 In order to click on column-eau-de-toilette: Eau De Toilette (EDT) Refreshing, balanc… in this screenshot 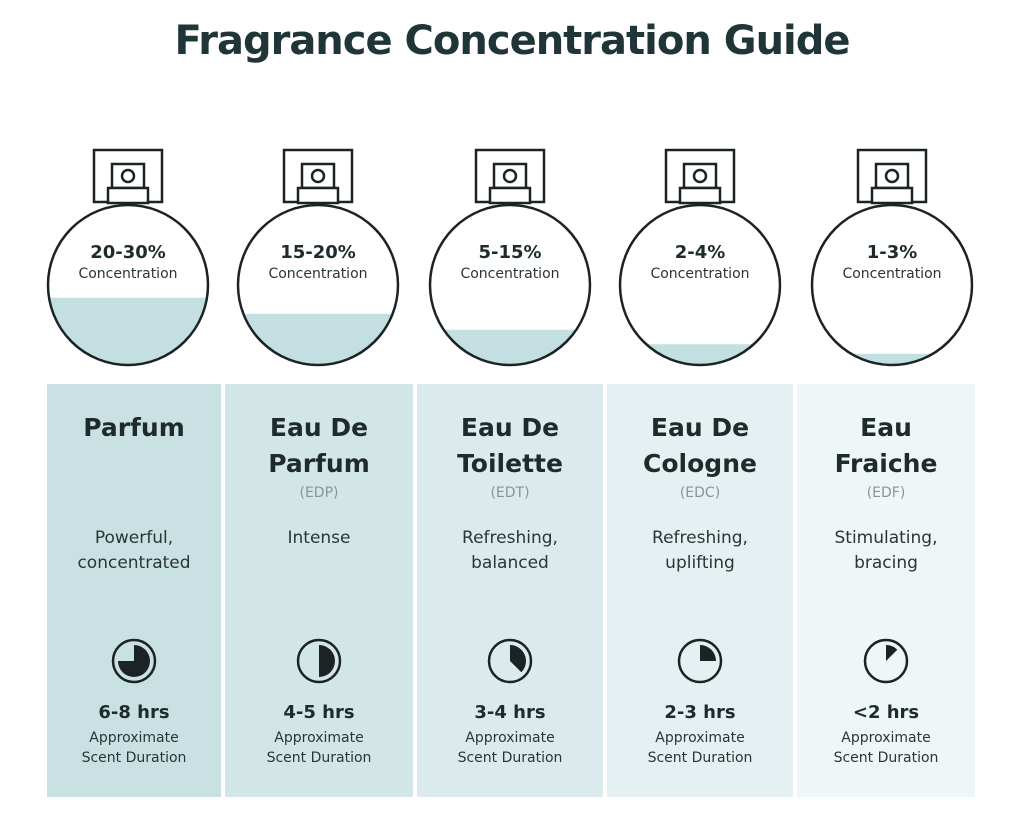, I will do `click(510, 590)`.